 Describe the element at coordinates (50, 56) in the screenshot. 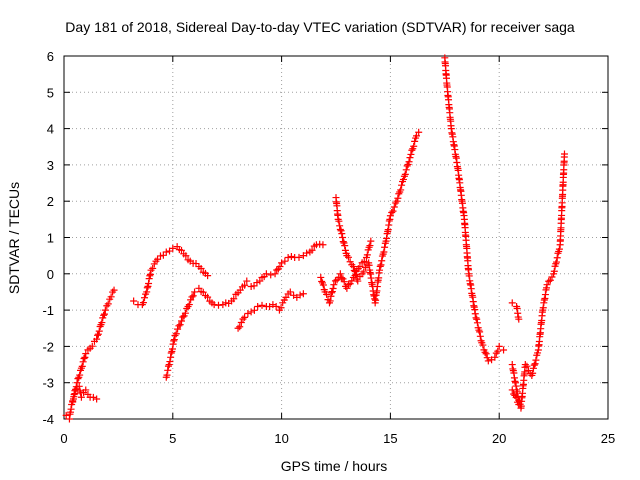

I see `y-tick-label: 6` at that location.